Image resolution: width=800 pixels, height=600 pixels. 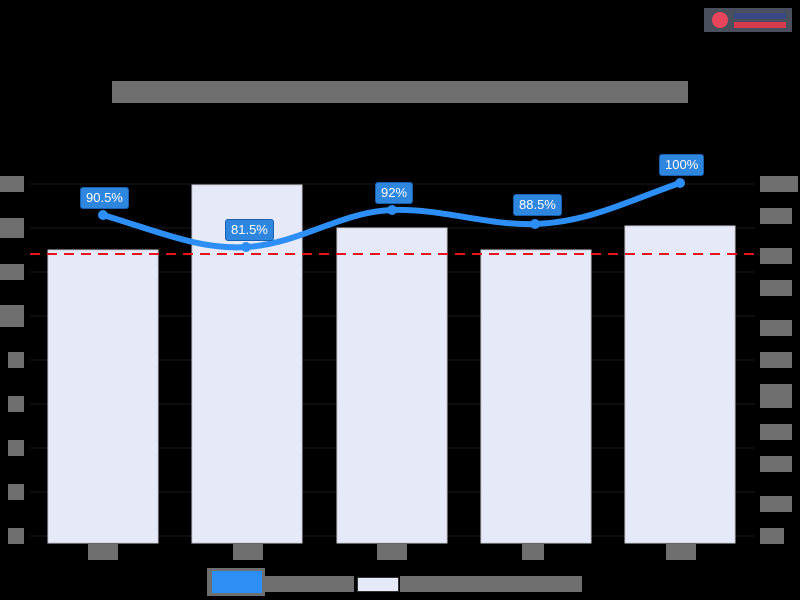 What do you see at coordinates (237, 582) in the screenshot?
I see `legend-line-swatch` at bounding box center [237, 582].